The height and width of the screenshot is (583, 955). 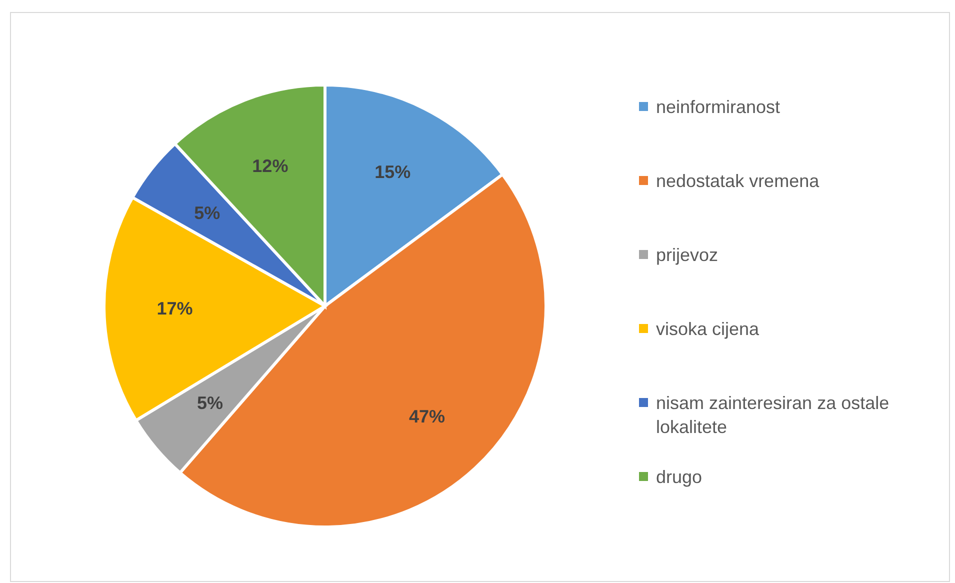 What do you see at coordinates (773, 415) in the screenshot?
I see `legend-label: nisam zainteresiran za ostale lokalitete` at bounding box center [773, 415].